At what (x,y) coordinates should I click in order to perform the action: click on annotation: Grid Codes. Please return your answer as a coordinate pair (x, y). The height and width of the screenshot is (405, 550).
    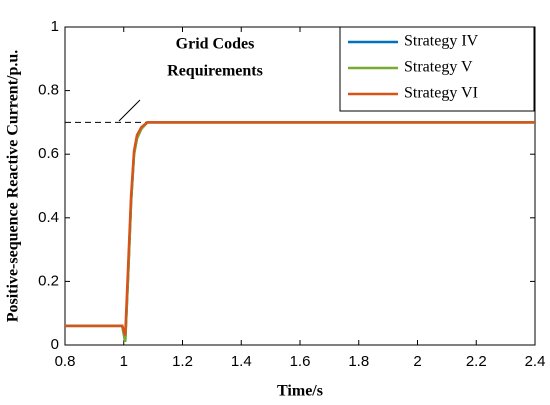
    Looking at the image, I should click on (215, 44).